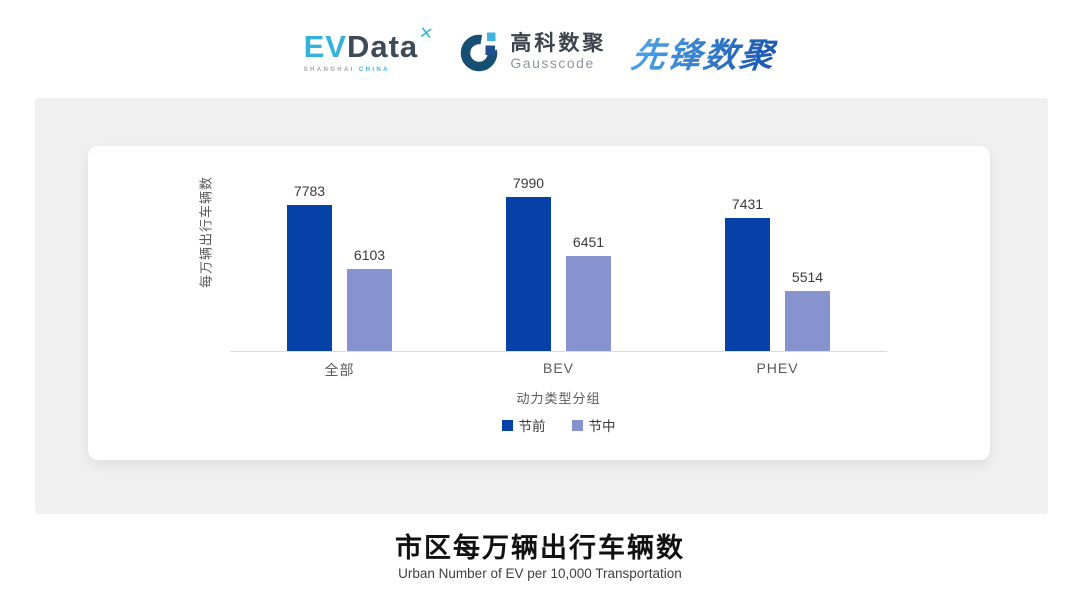 This screenshot has width=1080, height=608. I want to click on bar-value-节前-PHEV: 7431, so click(747, 204).